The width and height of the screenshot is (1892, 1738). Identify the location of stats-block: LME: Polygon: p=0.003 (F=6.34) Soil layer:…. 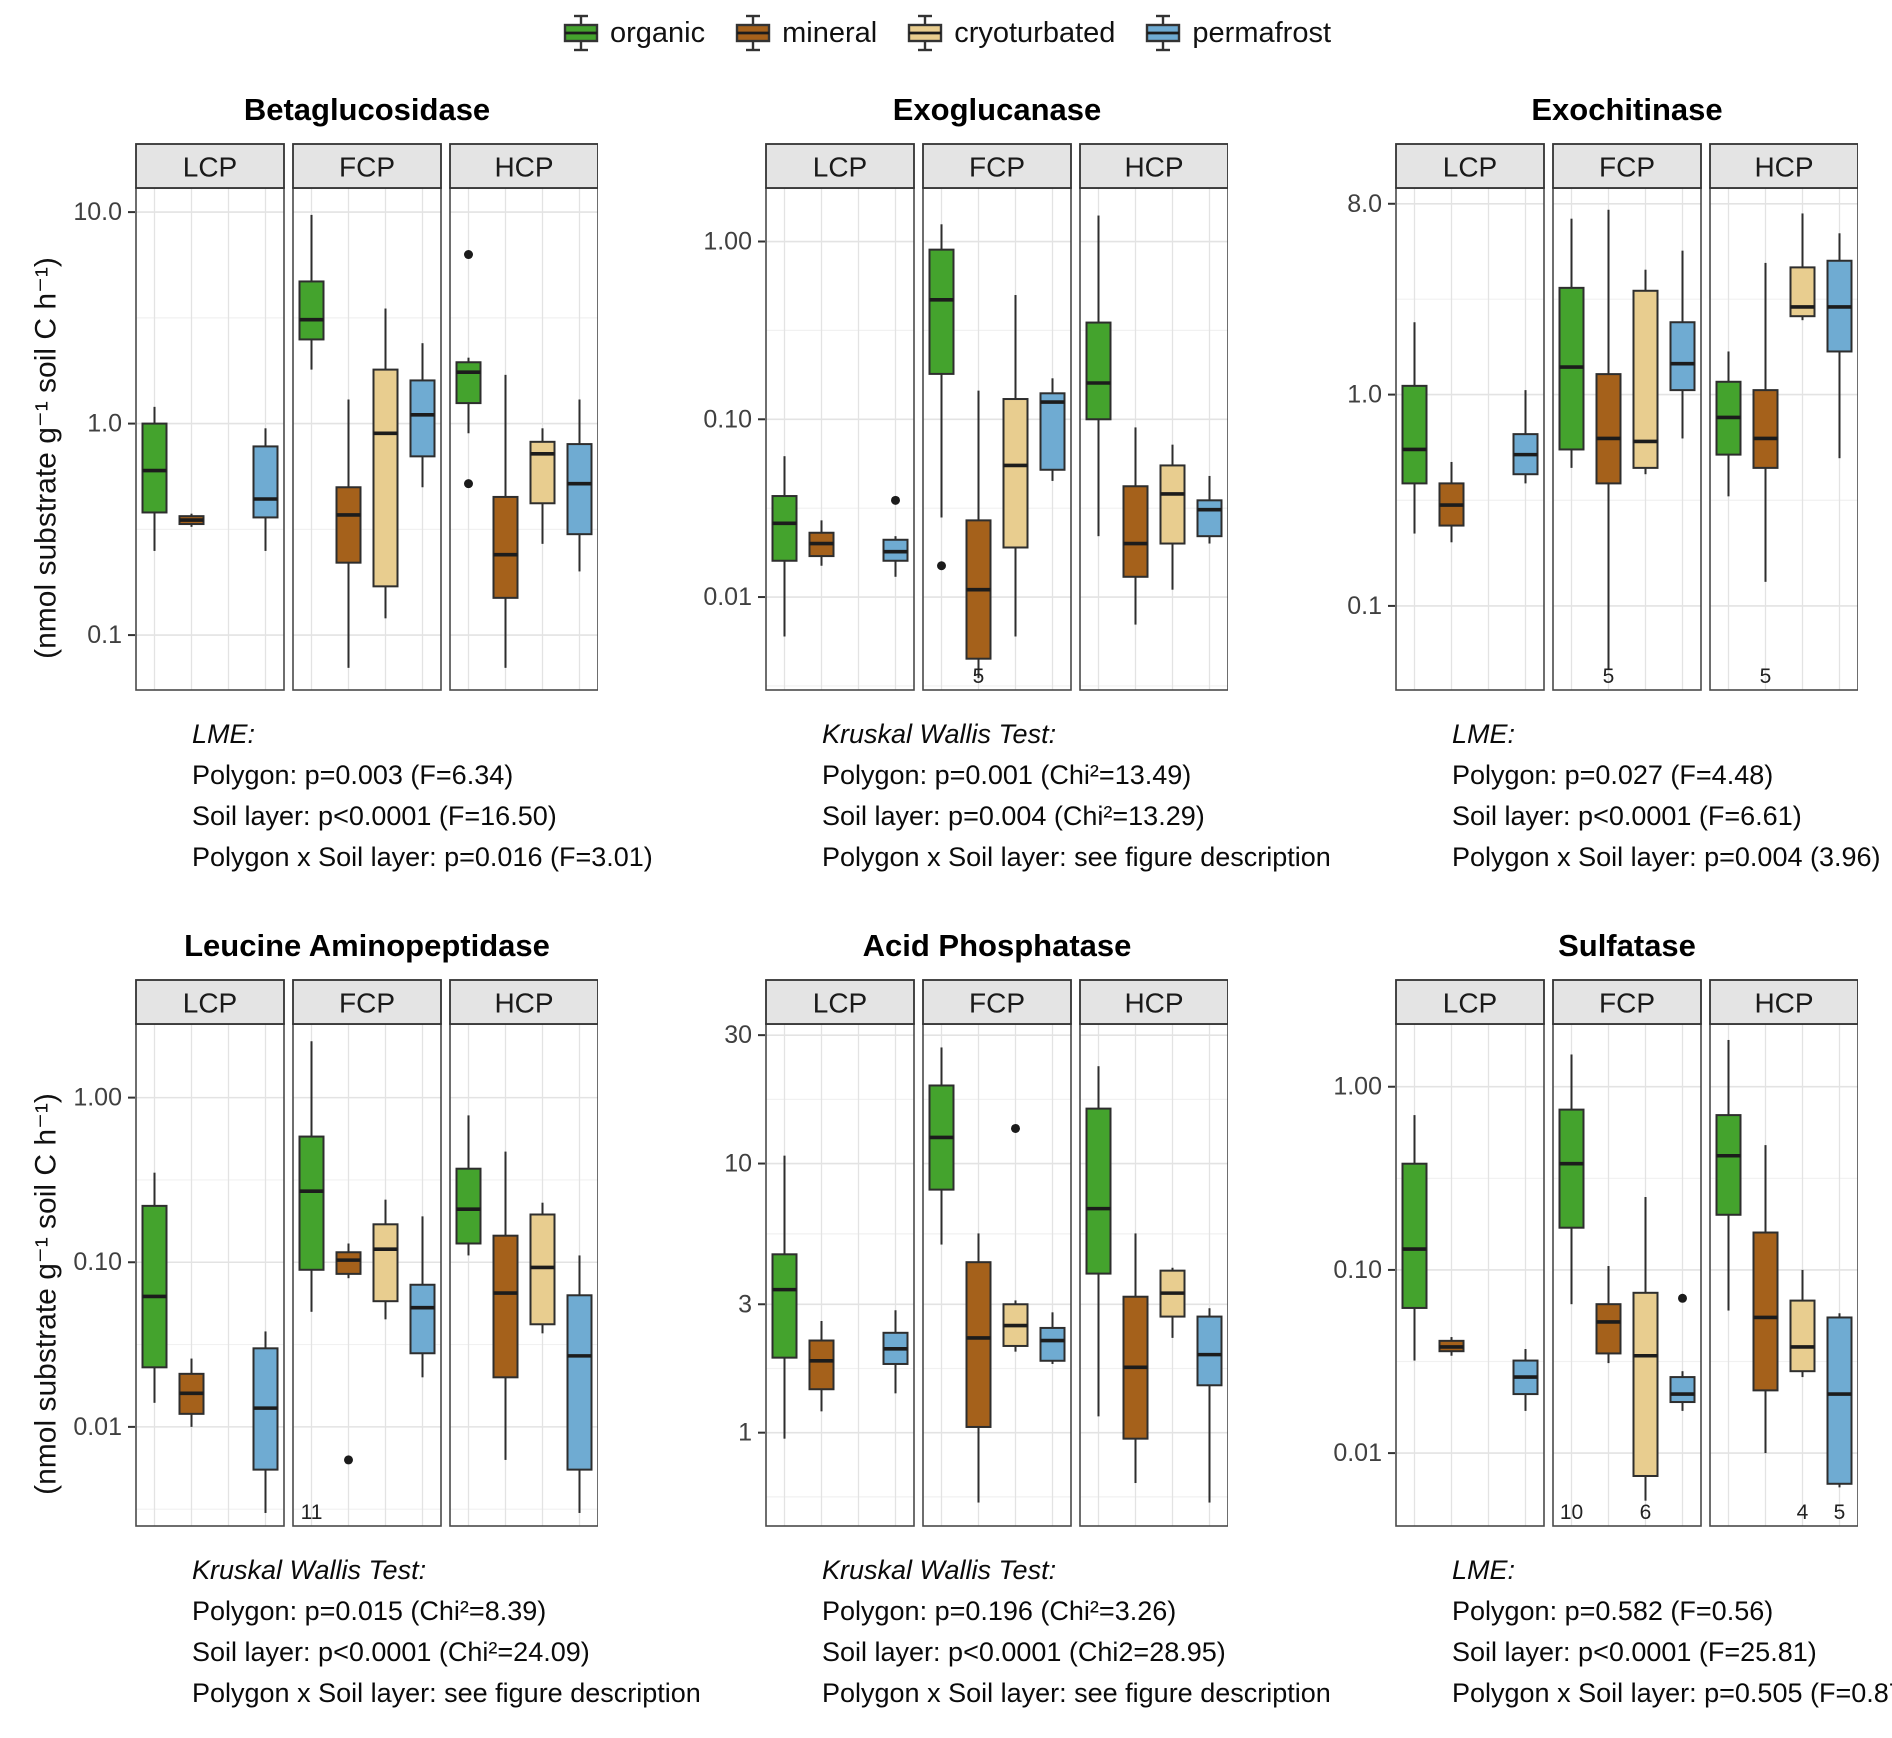
(422, 796).